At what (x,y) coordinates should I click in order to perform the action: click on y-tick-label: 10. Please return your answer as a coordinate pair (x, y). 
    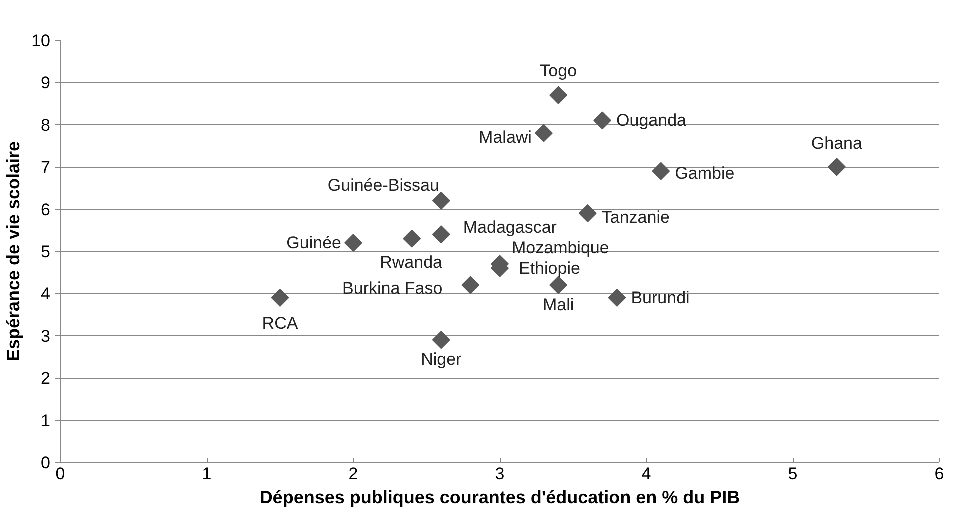
    Looking at the image, I should click on (41, 41).